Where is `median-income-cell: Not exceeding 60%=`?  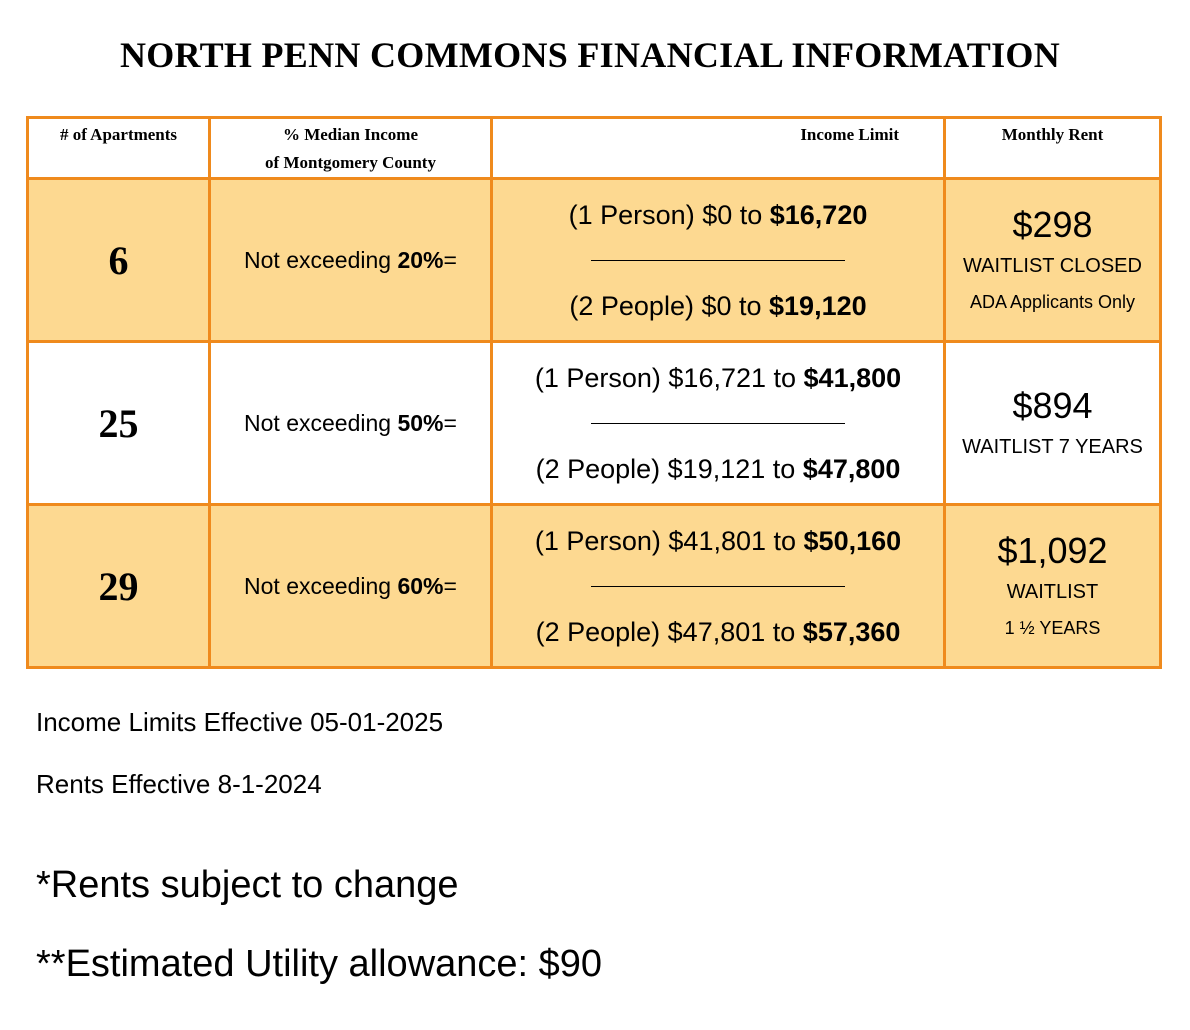 median-income-cell: Not exceeding 60%= is located at coordinates (350, 586).